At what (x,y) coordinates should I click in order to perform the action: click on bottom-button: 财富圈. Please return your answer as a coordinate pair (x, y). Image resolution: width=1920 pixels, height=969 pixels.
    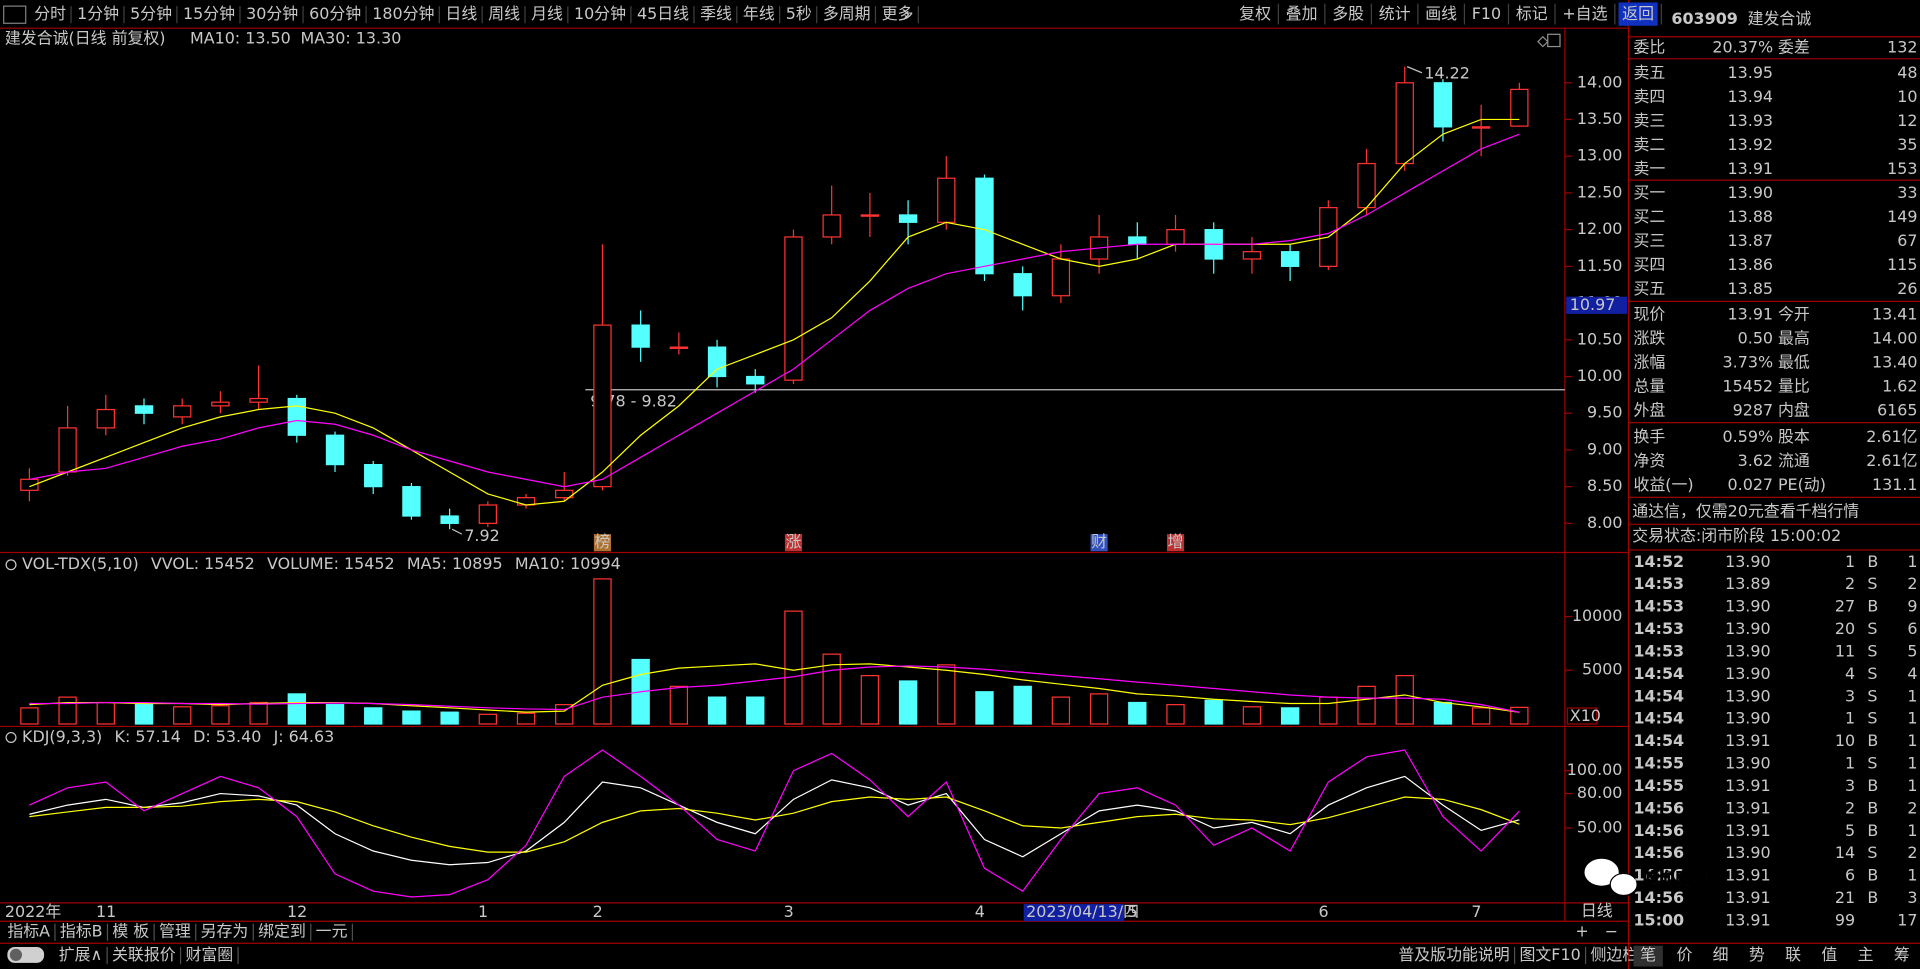
    Looking at the image, I should click on (209, 954).